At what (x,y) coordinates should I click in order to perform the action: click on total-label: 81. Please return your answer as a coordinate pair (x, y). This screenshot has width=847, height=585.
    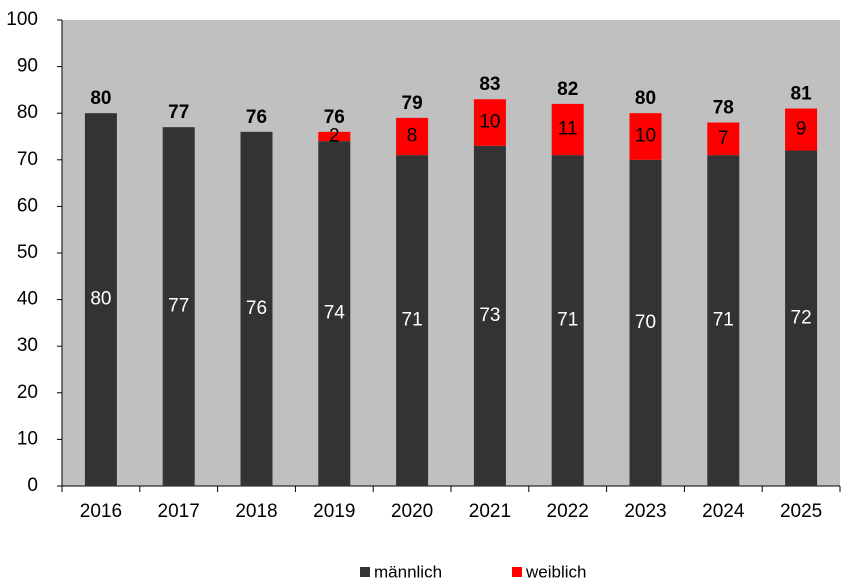
    Looking at the image, I should click on (802, 94).